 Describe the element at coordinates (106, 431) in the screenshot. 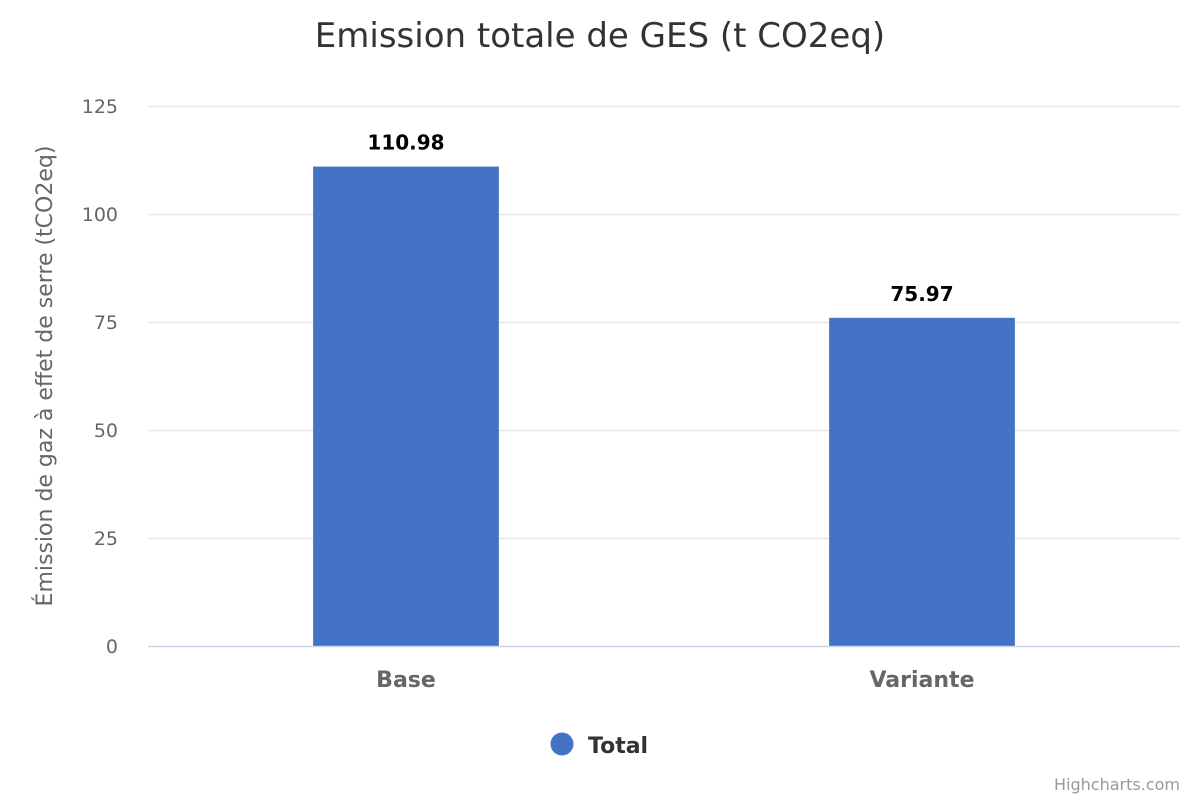

I see `y-tick-label: 50` at that location.